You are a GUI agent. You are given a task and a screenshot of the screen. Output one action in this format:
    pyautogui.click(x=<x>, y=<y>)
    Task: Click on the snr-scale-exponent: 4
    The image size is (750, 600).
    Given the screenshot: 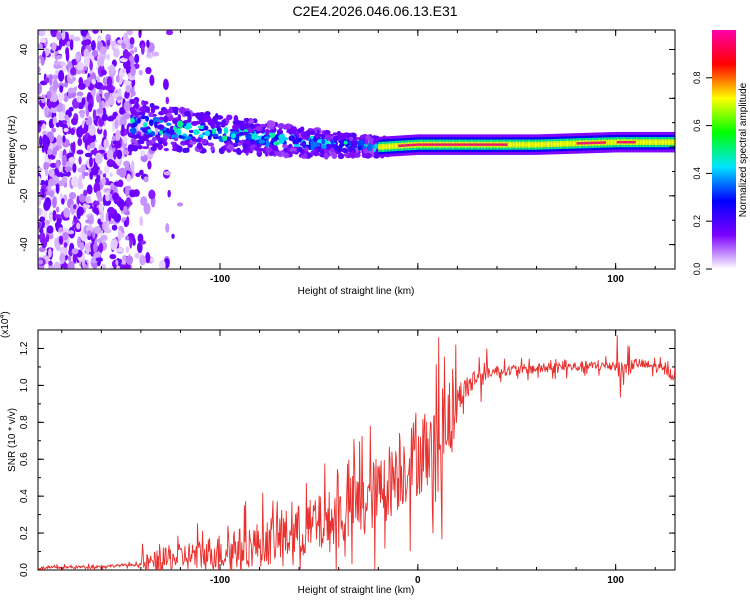 What is the action you would take?
    pyautogui.click(x=3, y=317)
    